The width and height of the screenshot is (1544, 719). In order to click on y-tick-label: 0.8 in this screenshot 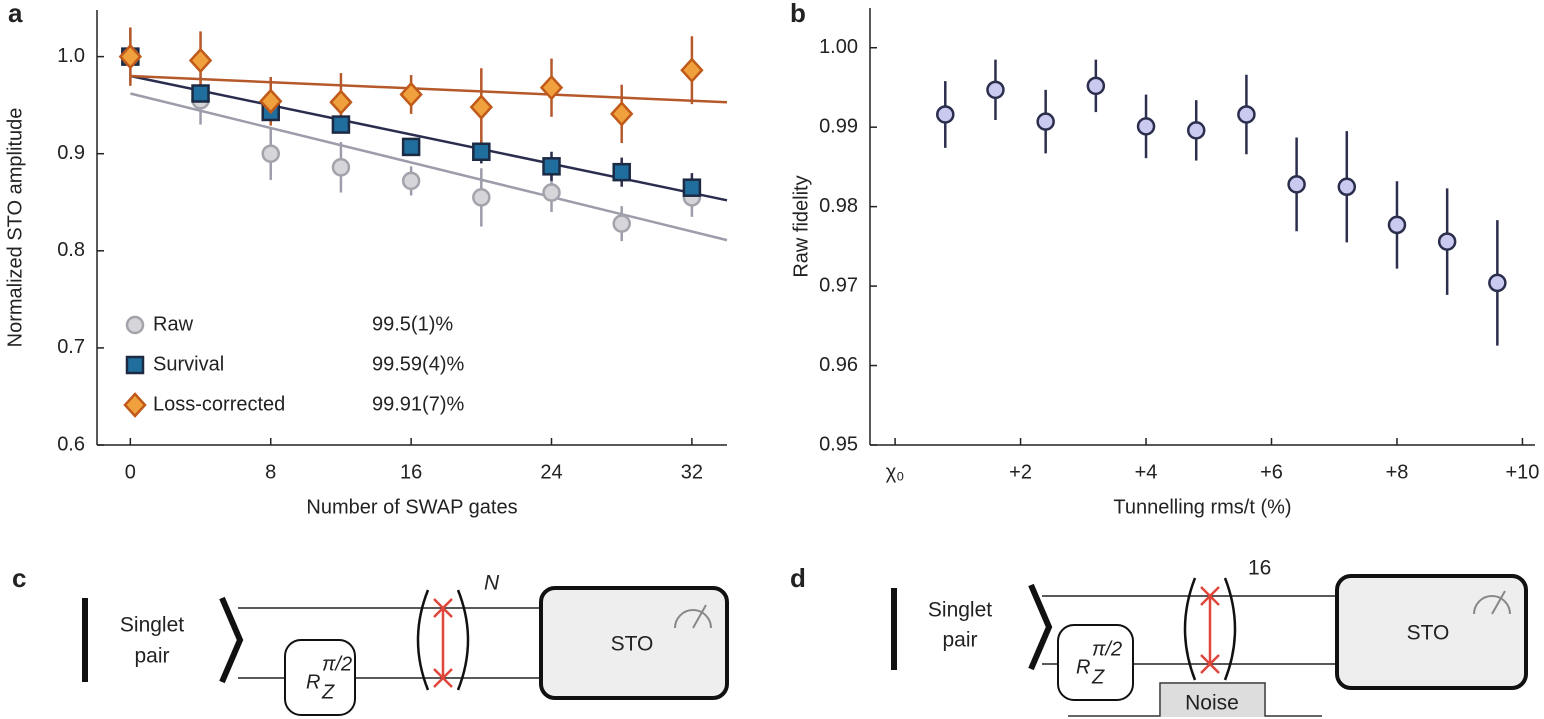, I will do `click(71, 250)`.